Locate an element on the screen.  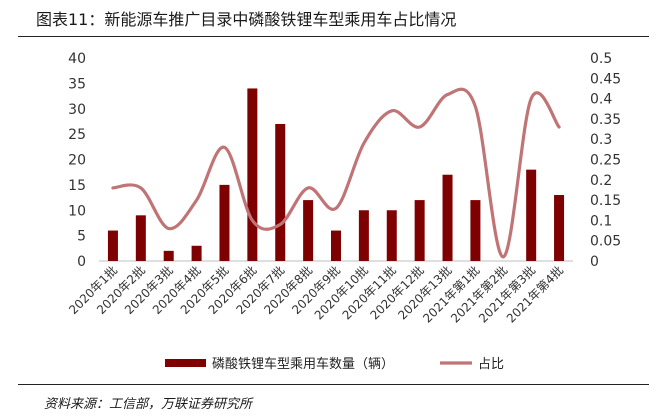
right-tick-label: 0.2 is located at coordinates (601, 181).